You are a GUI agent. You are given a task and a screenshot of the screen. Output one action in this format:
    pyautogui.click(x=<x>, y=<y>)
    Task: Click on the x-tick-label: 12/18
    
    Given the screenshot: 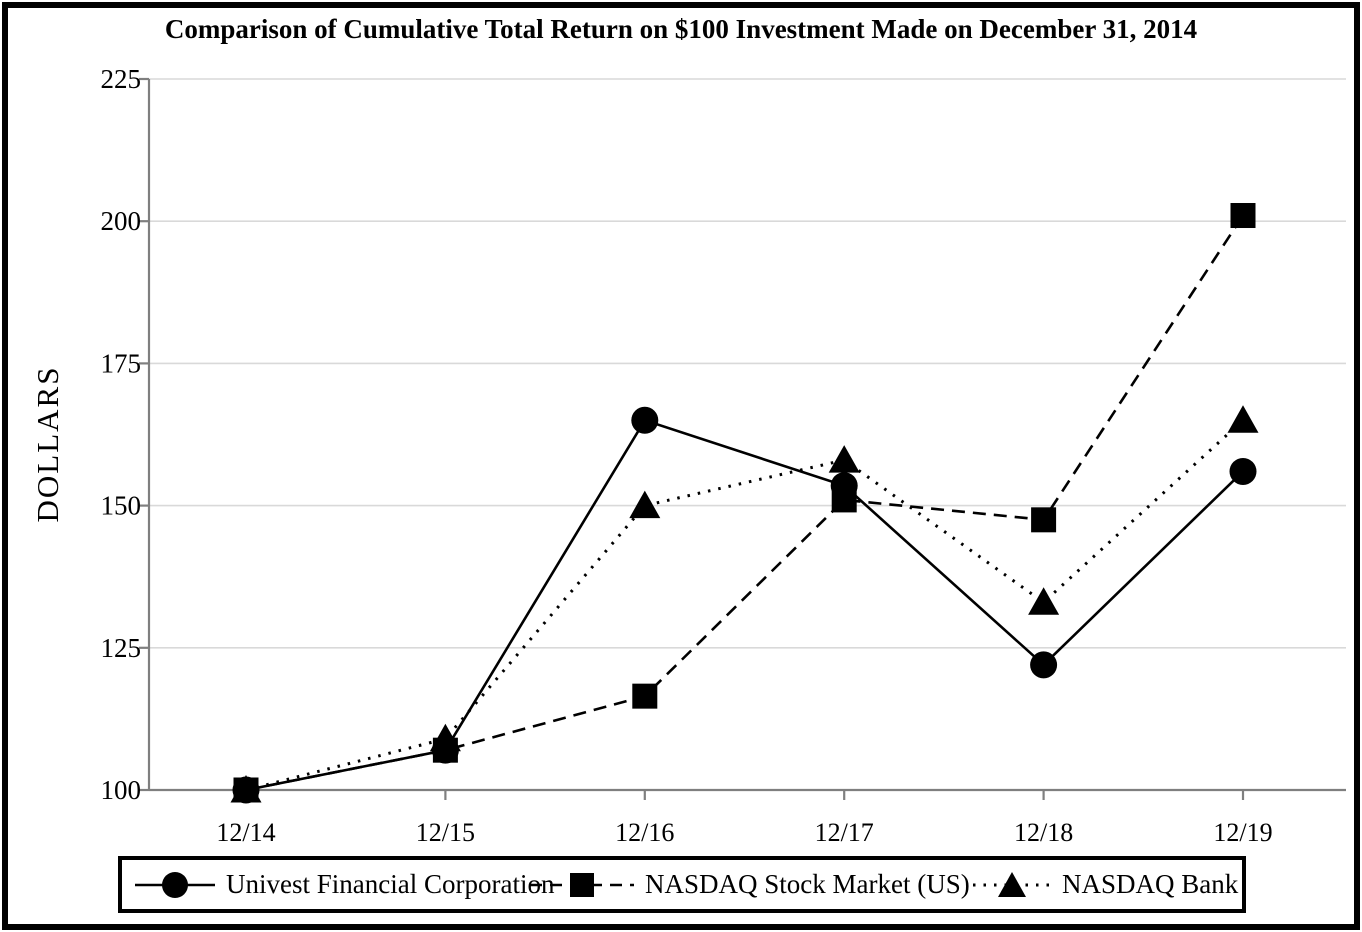 What is the action you would take?
    pyautogui.click(x=1043, y=832)
    